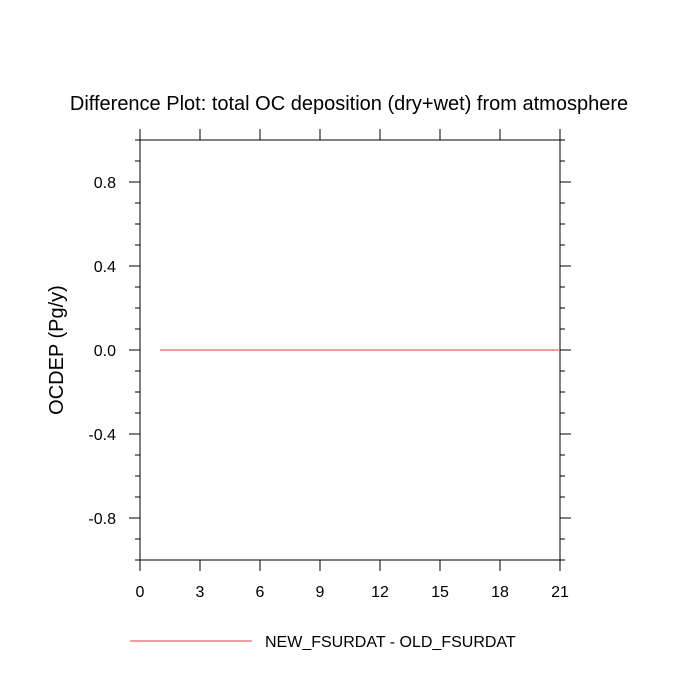 This screenshot has height=700, width=700. Describe the element at coordinates (380, 592) in the screenshot. I see `x-tick-label: 12` at that location.